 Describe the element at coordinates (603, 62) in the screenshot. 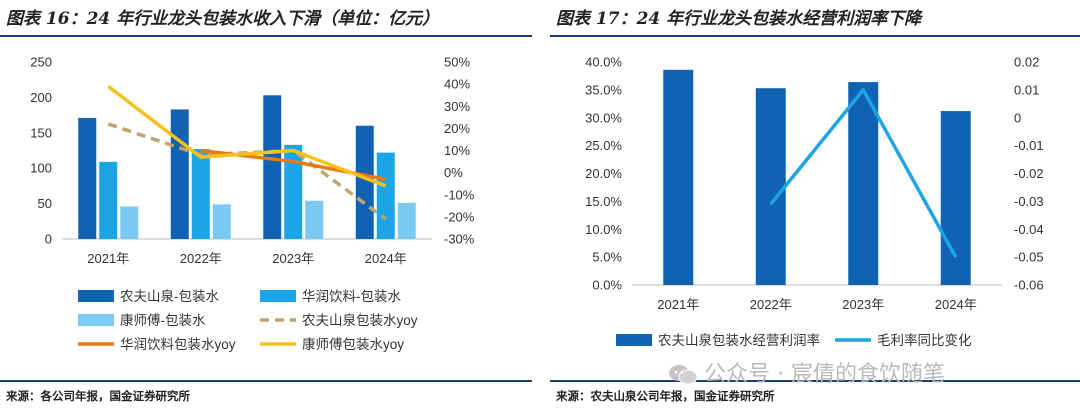

I see `y-axis-tick-label: 40.0%` at that location.